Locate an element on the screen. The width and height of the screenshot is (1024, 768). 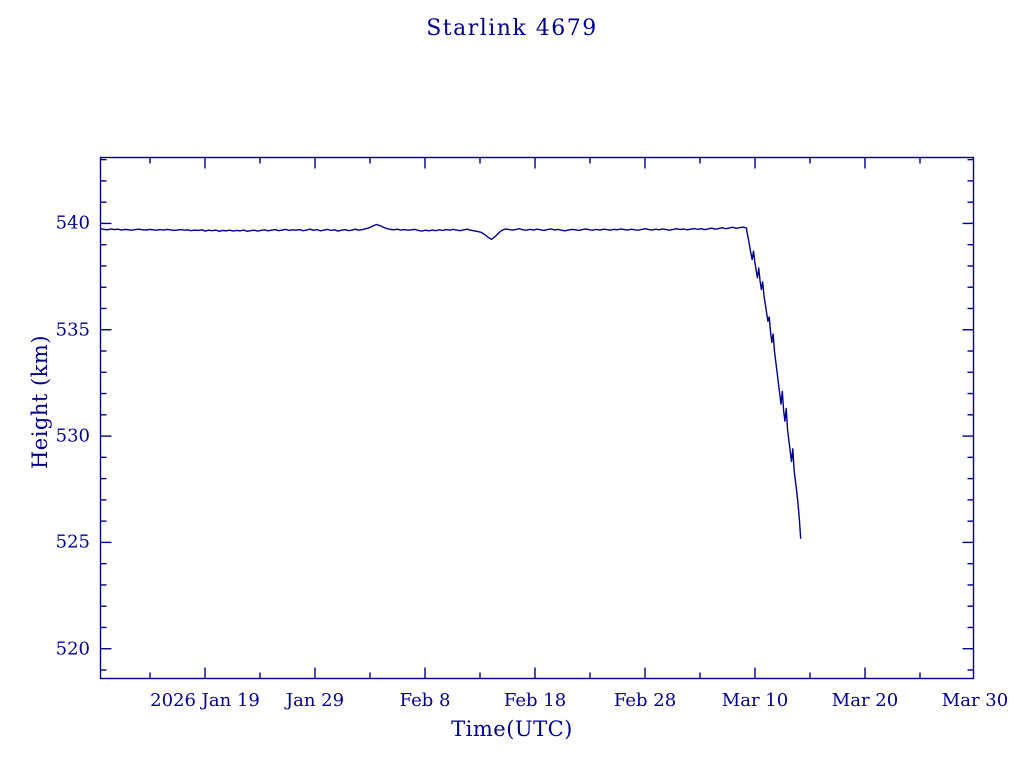
y-tick-label: 535 is located at coordinates (72, 330).